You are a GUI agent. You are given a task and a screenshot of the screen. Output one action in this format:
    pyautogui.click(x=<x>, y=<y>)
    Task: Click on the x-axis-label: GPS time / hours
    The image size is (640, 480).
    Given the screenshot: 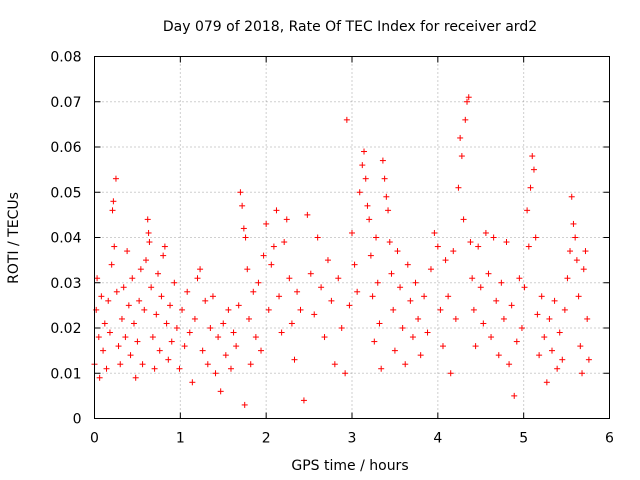 What is the action you would take?
    pyautogui.click(x=349, y=466)
    